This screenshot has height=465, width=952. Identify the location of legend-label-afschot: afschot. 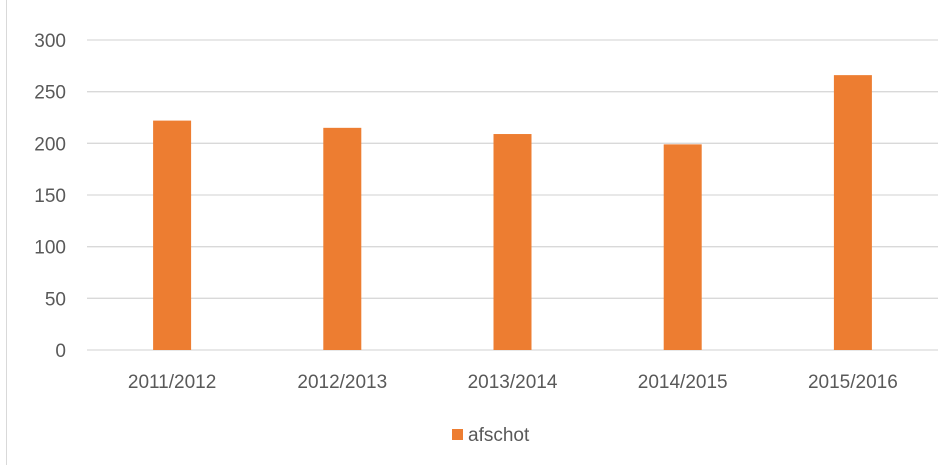
(499, 435).